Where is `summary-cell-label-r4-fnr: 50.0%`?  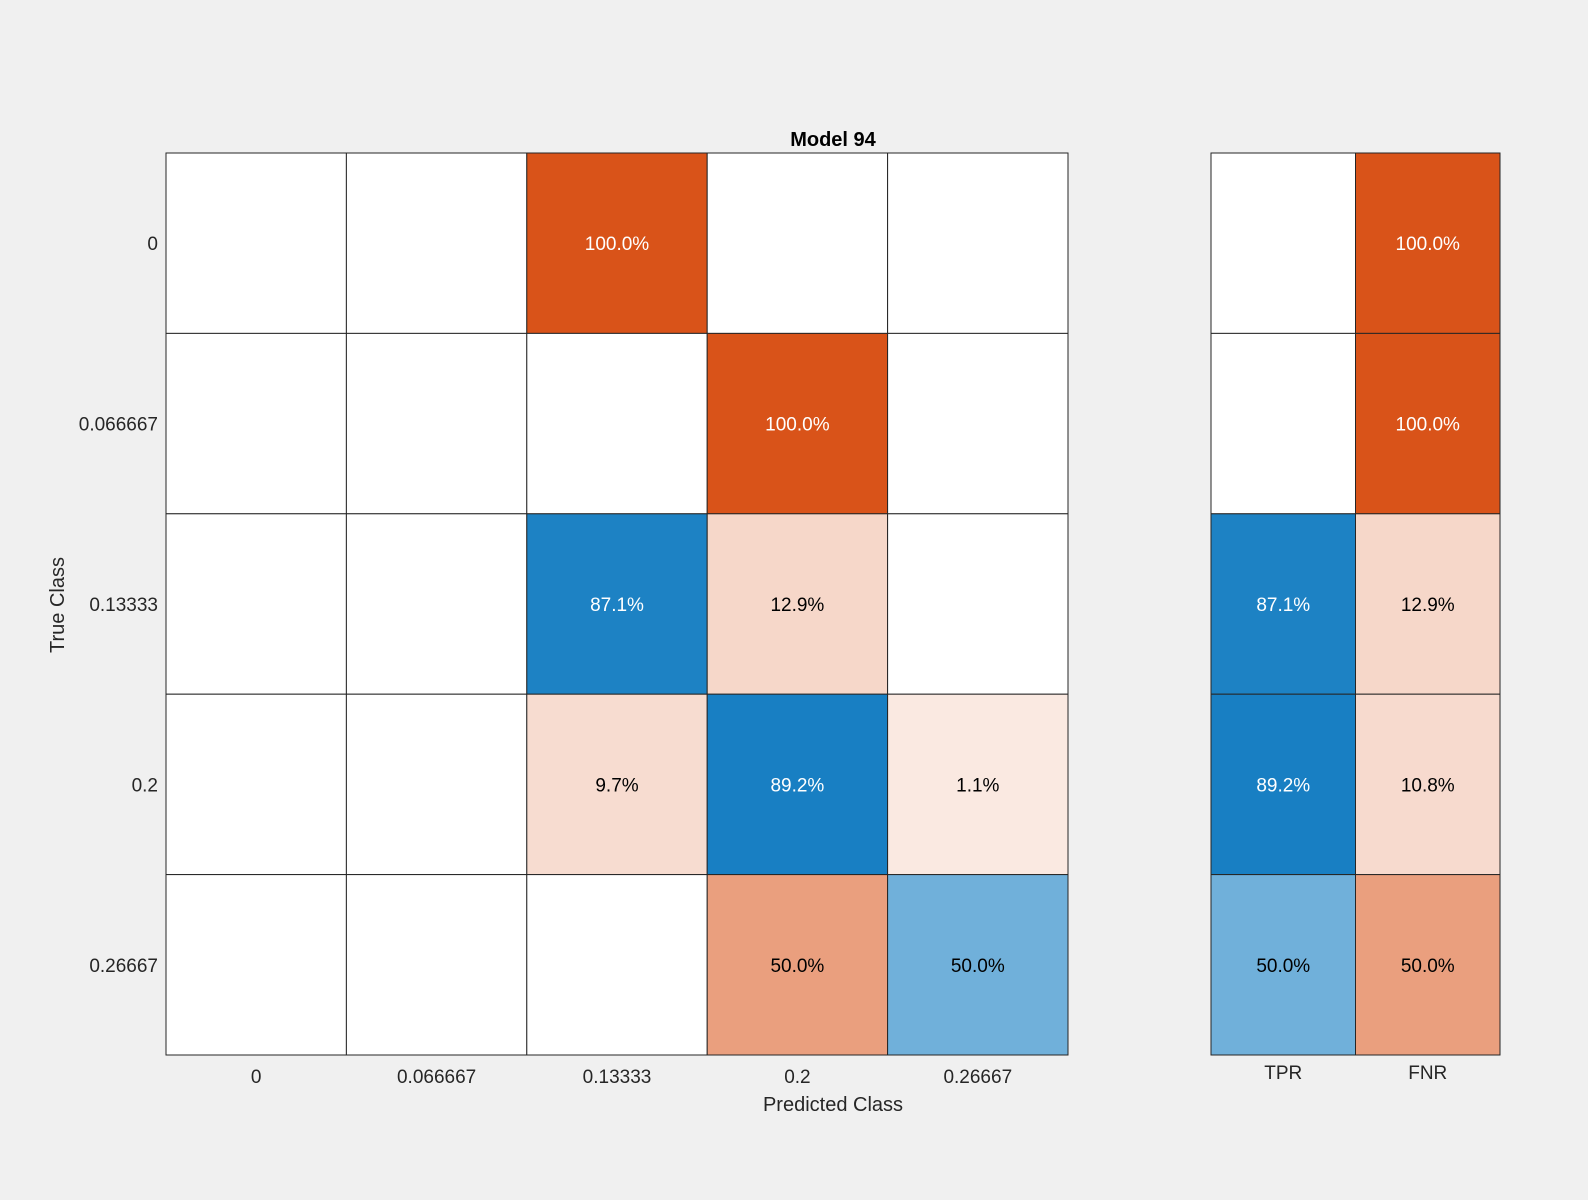
summary-cell-label-r4-fnr: 50.0% is located at coordinates (1428, 966).